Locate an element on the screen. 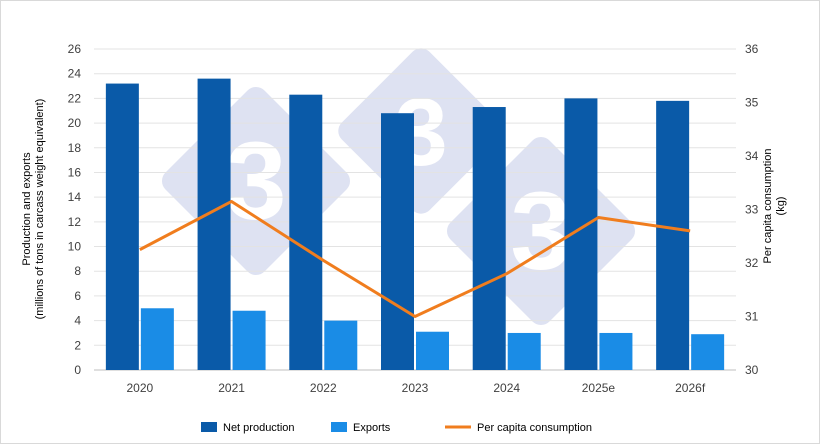  x-tick-label: 2023 is located at coordinates (415, 388).